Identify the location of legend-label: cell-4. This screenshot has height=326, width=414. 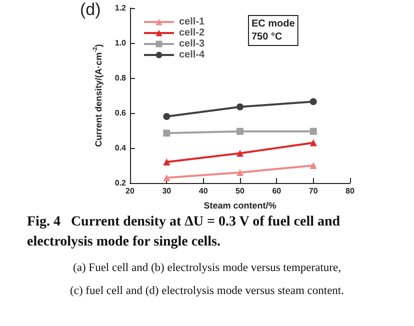
(192, 55).